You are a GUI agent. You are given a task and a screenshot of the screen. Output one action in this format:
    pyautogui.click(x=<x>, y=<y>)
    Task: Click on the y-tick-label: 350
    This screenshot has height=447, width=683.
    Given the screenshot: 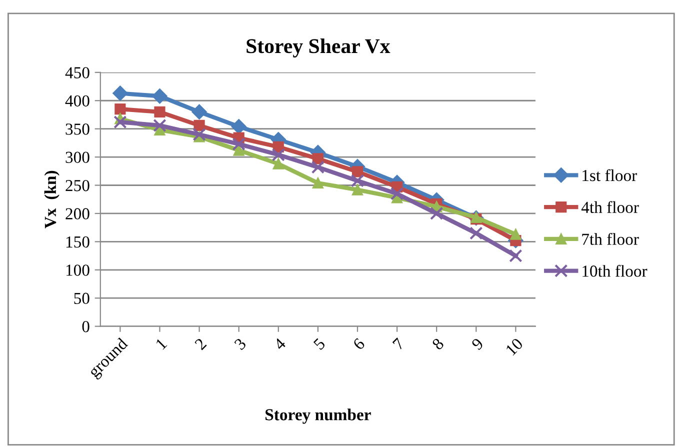 What is the action you would take?
    pyautogui.click(x=78, y=129)
    